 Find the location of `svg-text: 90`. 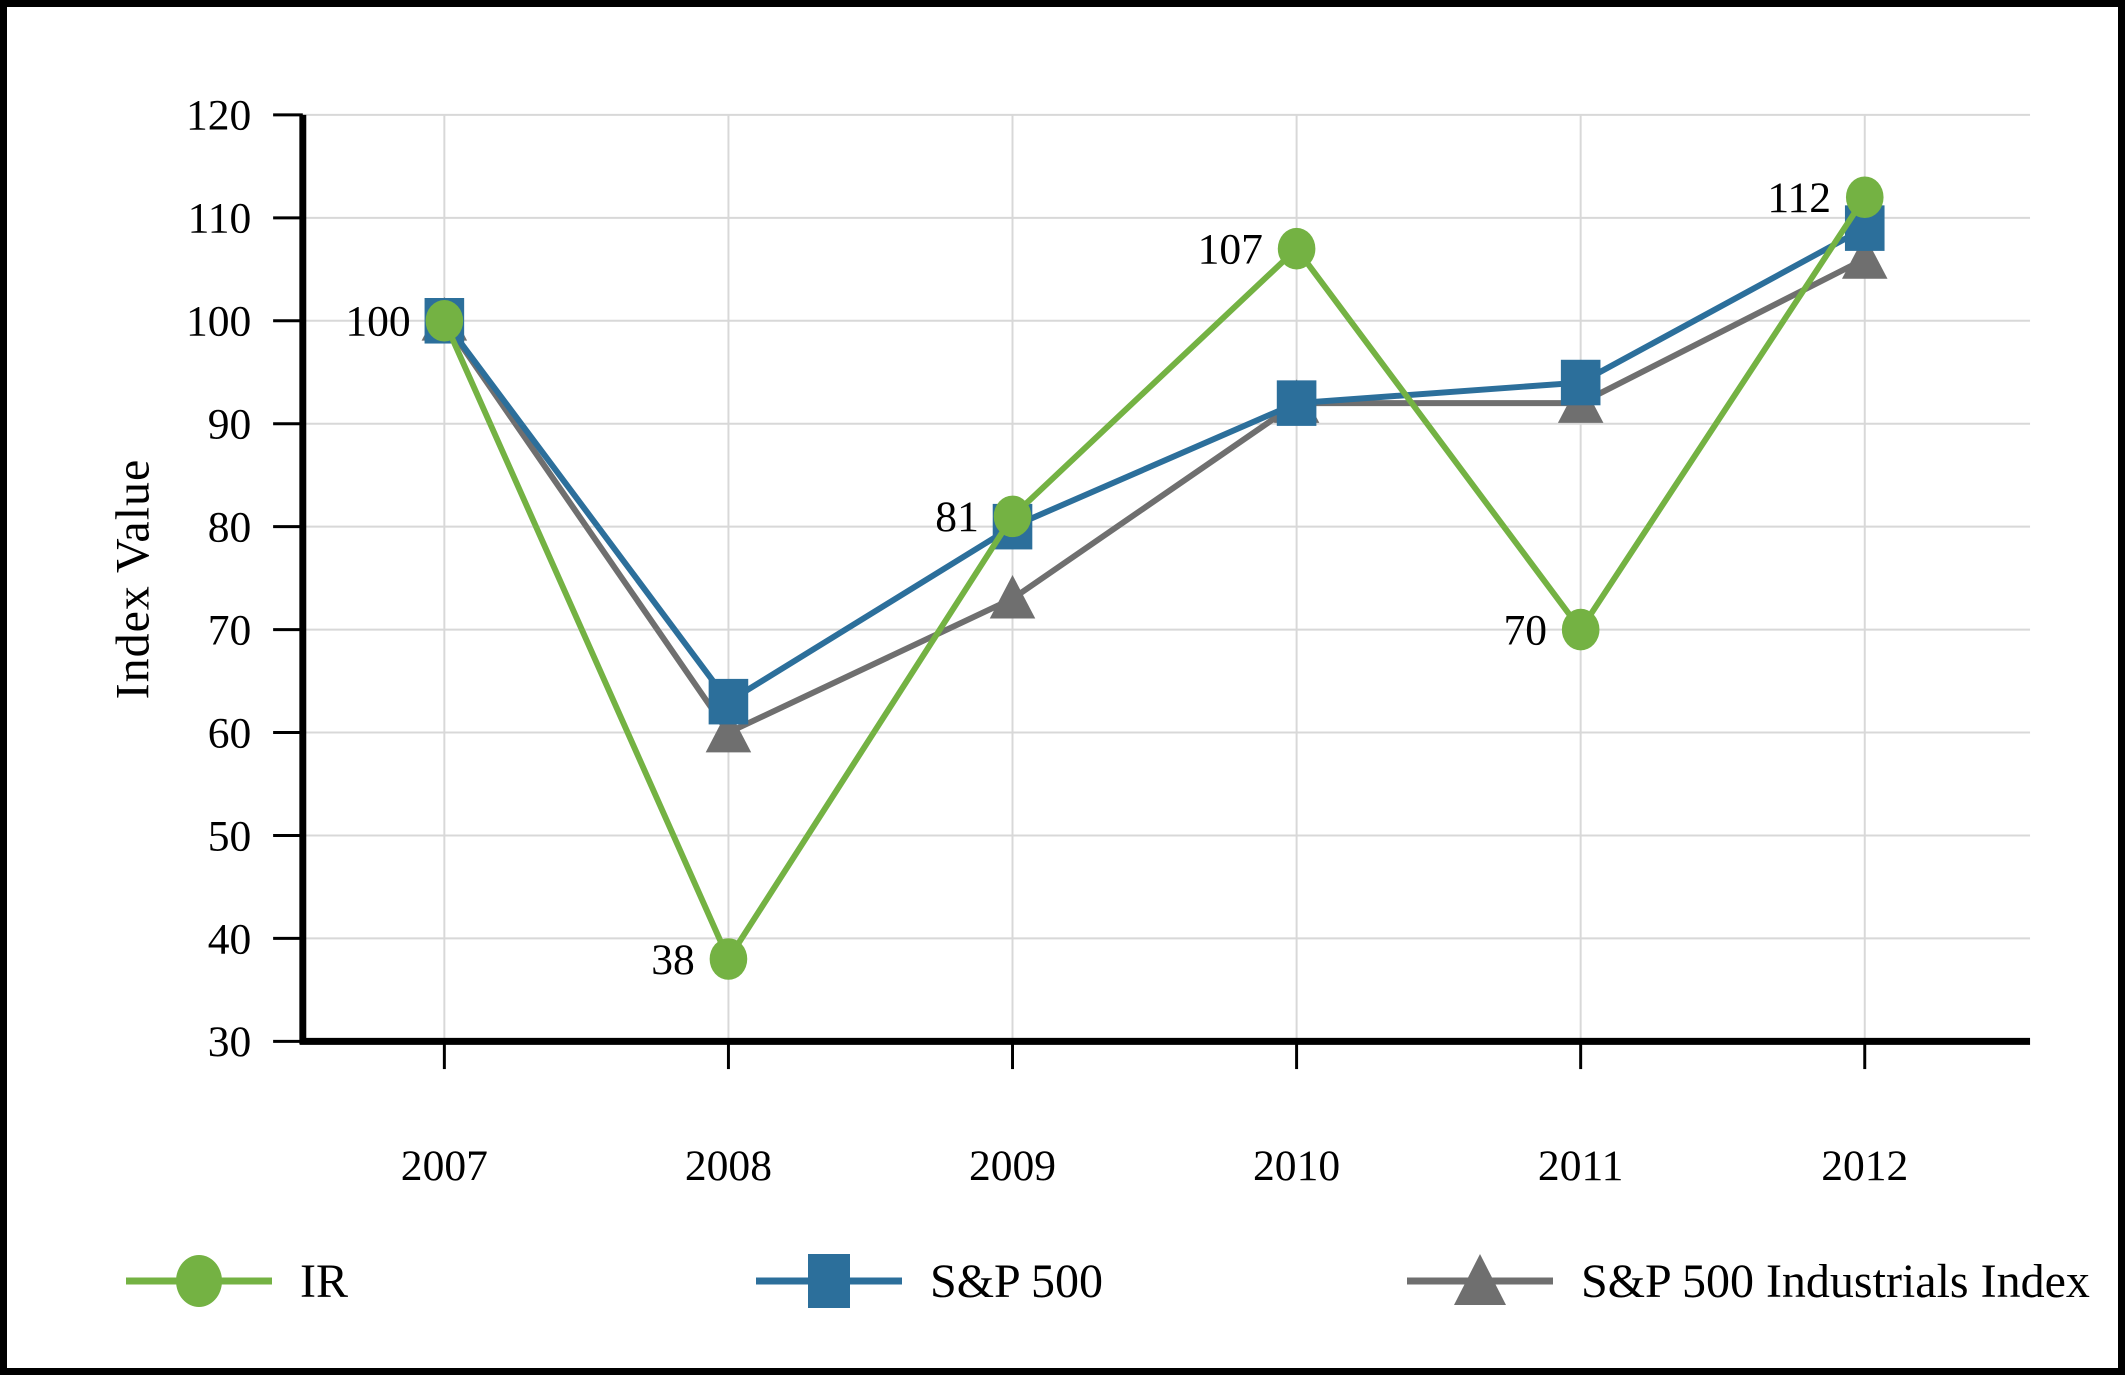

svg-text: 90 is located at coordinates (230, 425).